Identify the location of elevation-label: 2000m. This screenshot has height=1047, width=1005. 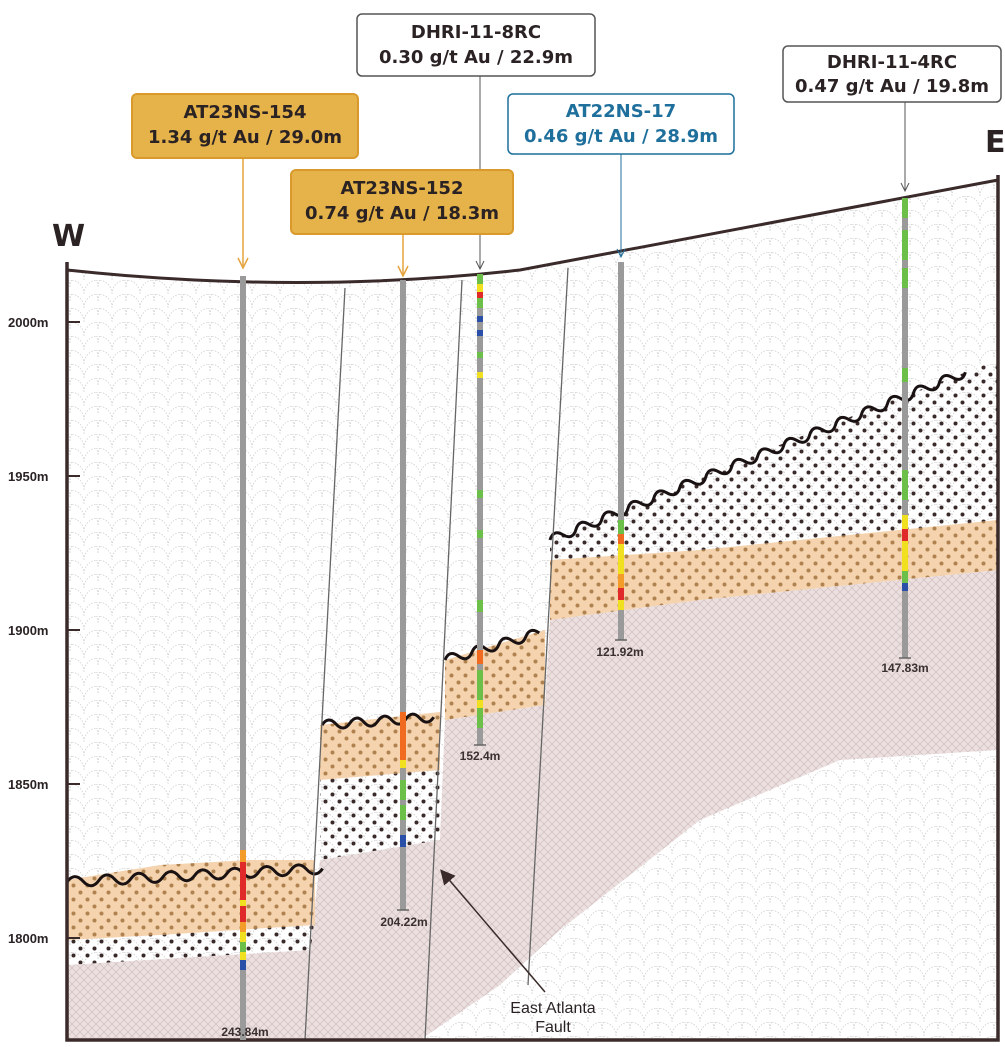
(28, 322).